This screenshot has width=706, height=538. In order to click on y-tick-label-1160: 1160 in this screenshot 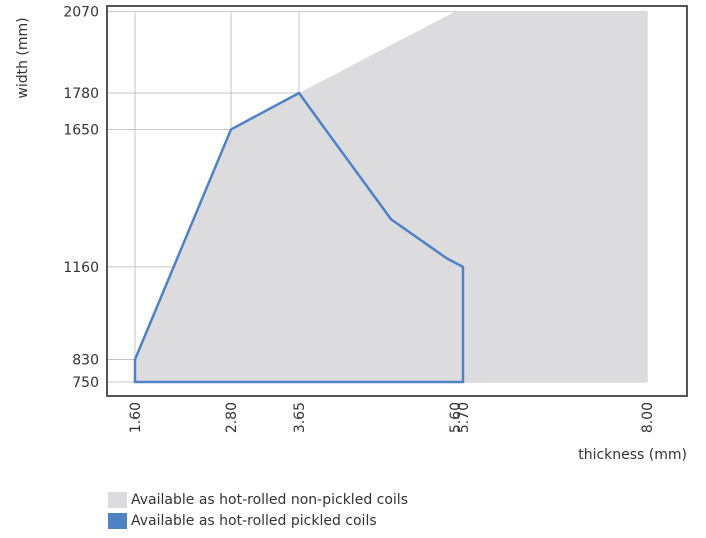, I will do `click(81, 268)`.